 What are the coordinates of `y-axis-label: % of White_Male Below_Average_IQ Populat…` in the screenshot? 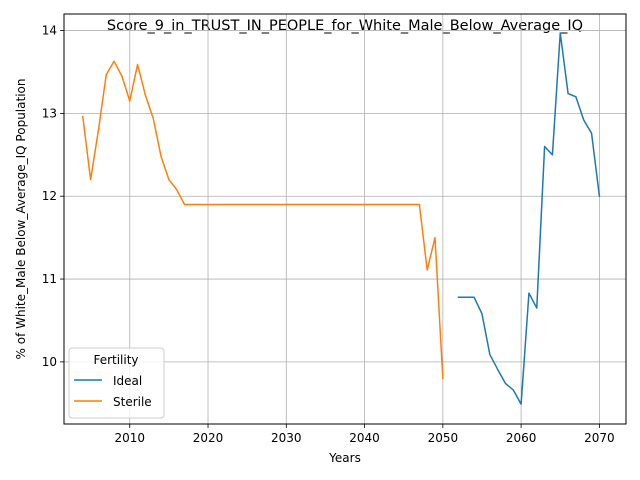 It's located at (21, 219).